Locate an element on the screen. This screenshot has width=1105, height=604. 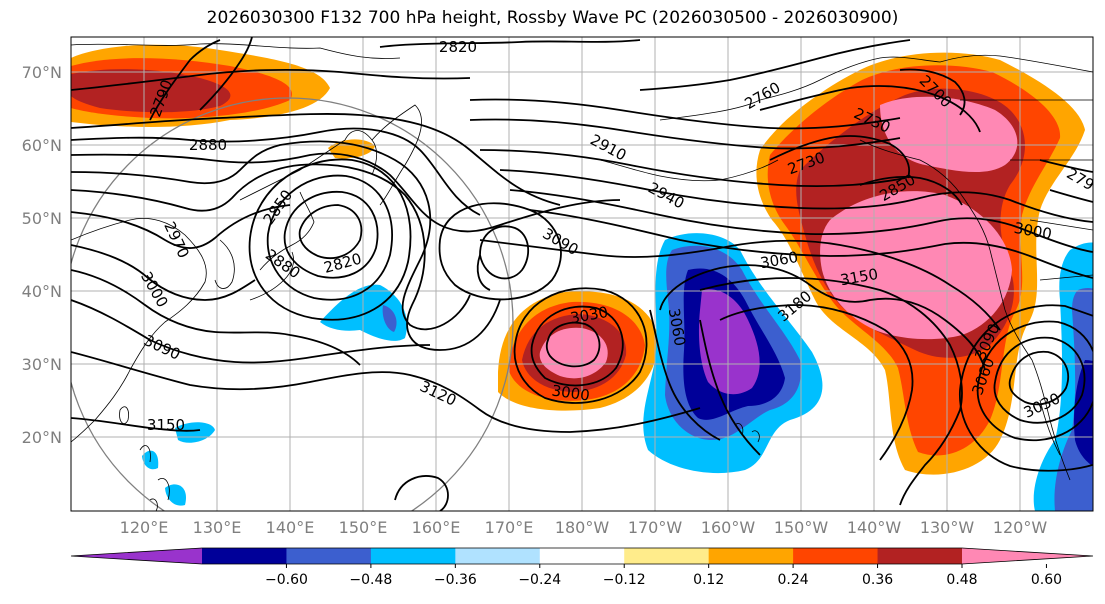
contour-e6 is located at coordinates (811, 244).